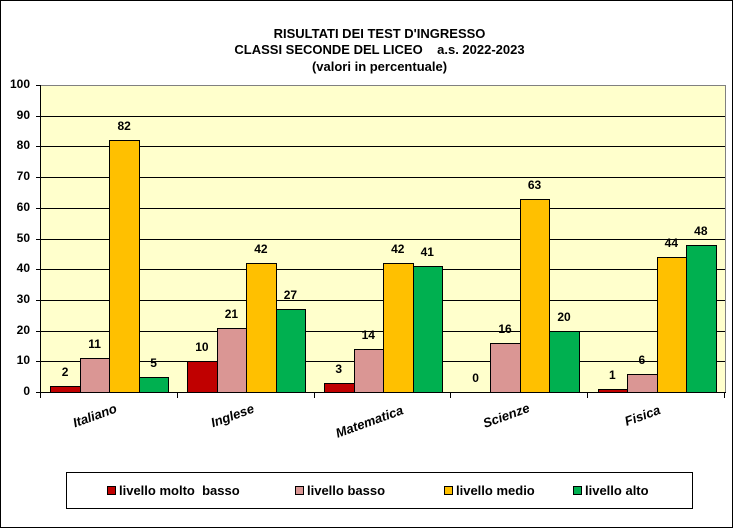 The width and height of the screenshot is (733, 528). Describe the element at coordinates (339, 368) in the screenshot. I see `data-value-label: 3` at that location.